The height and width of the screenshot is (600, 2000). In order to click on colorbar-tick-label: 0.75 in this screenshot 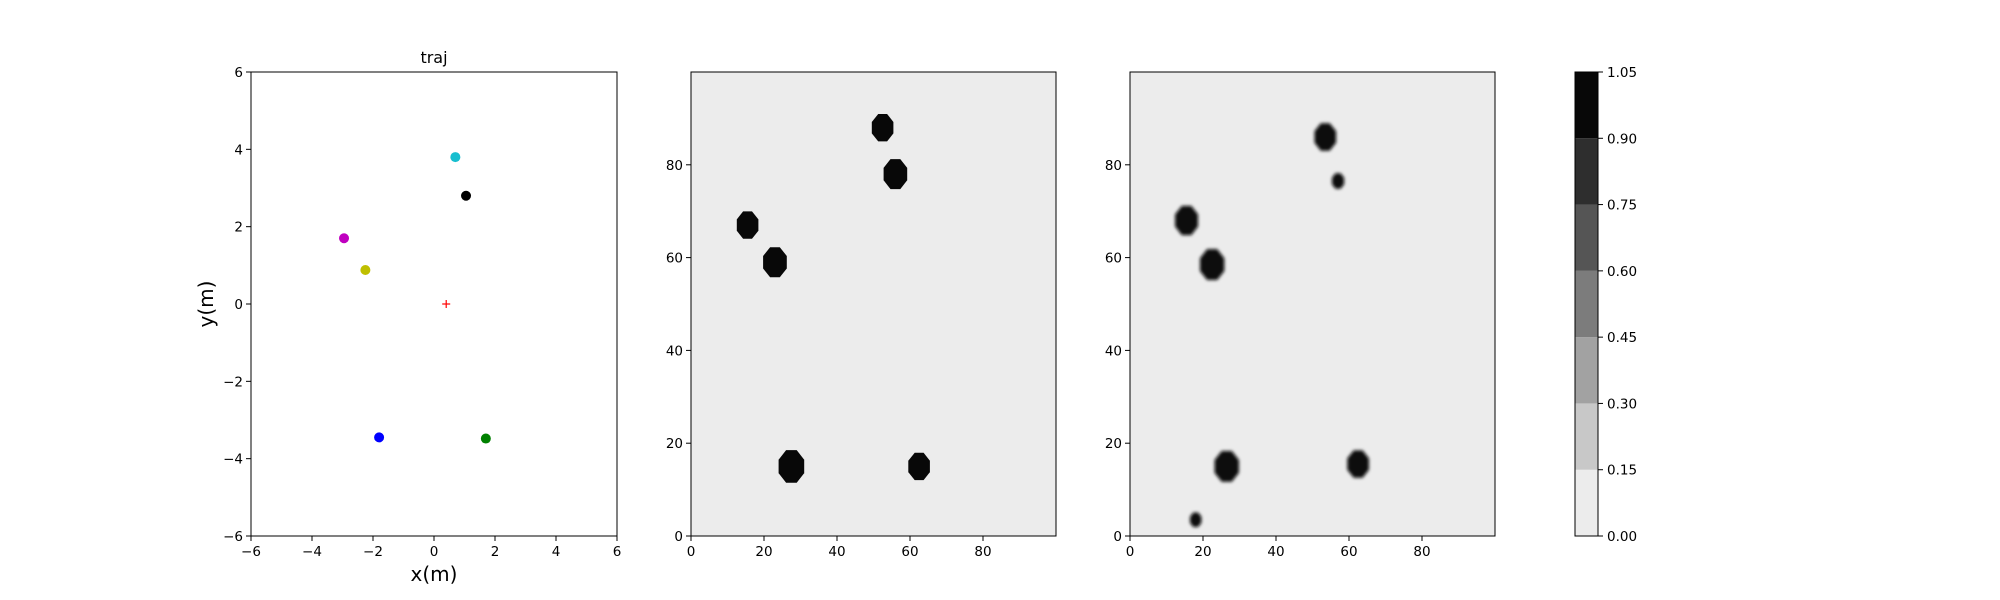, I will do `click(1622, 206)`.